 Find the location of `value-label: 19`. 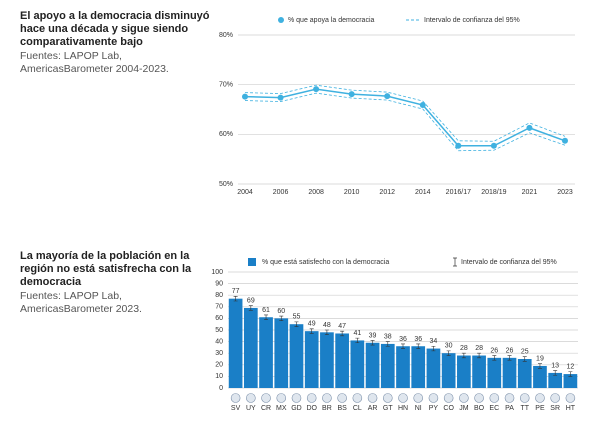

value-label: 19 is located at coordinates (540, 358).